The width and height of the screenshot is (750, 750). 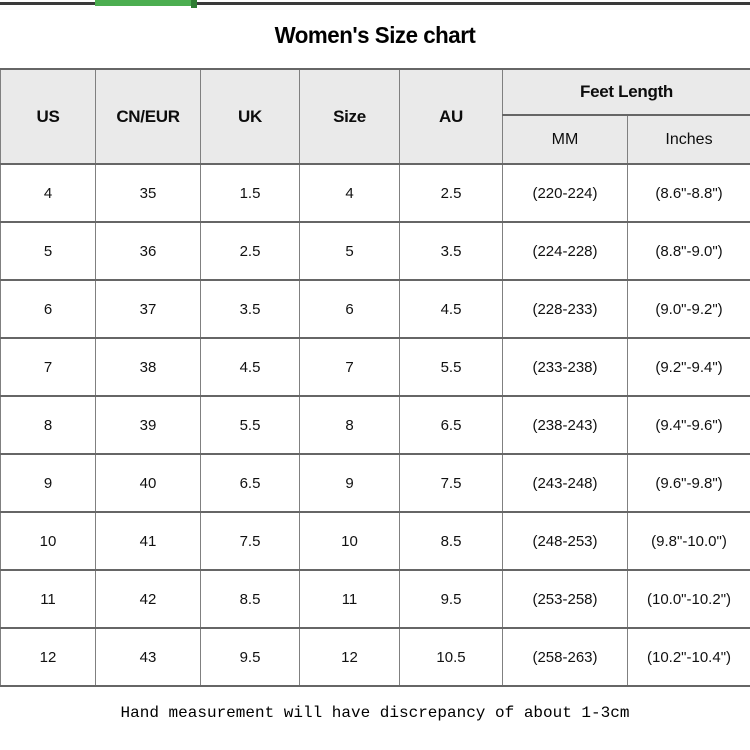 I want to click on progress-bar-handle, so click(x=194, y=4).